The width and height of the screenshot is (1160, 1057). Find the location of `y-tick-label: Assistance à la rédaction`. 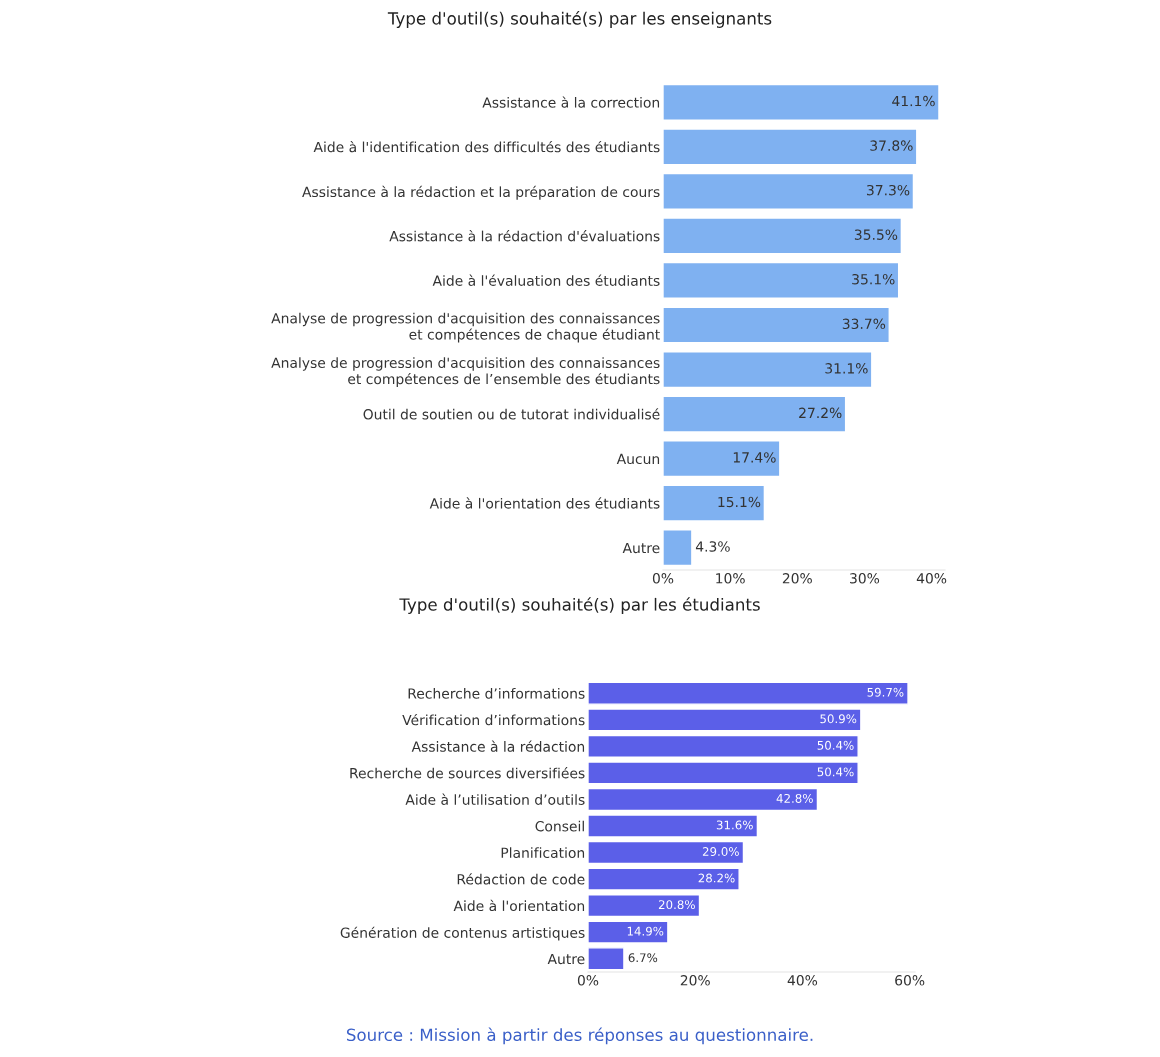

y-tick-label: Assistance à la rédaction is located at coordinates (498, 746).